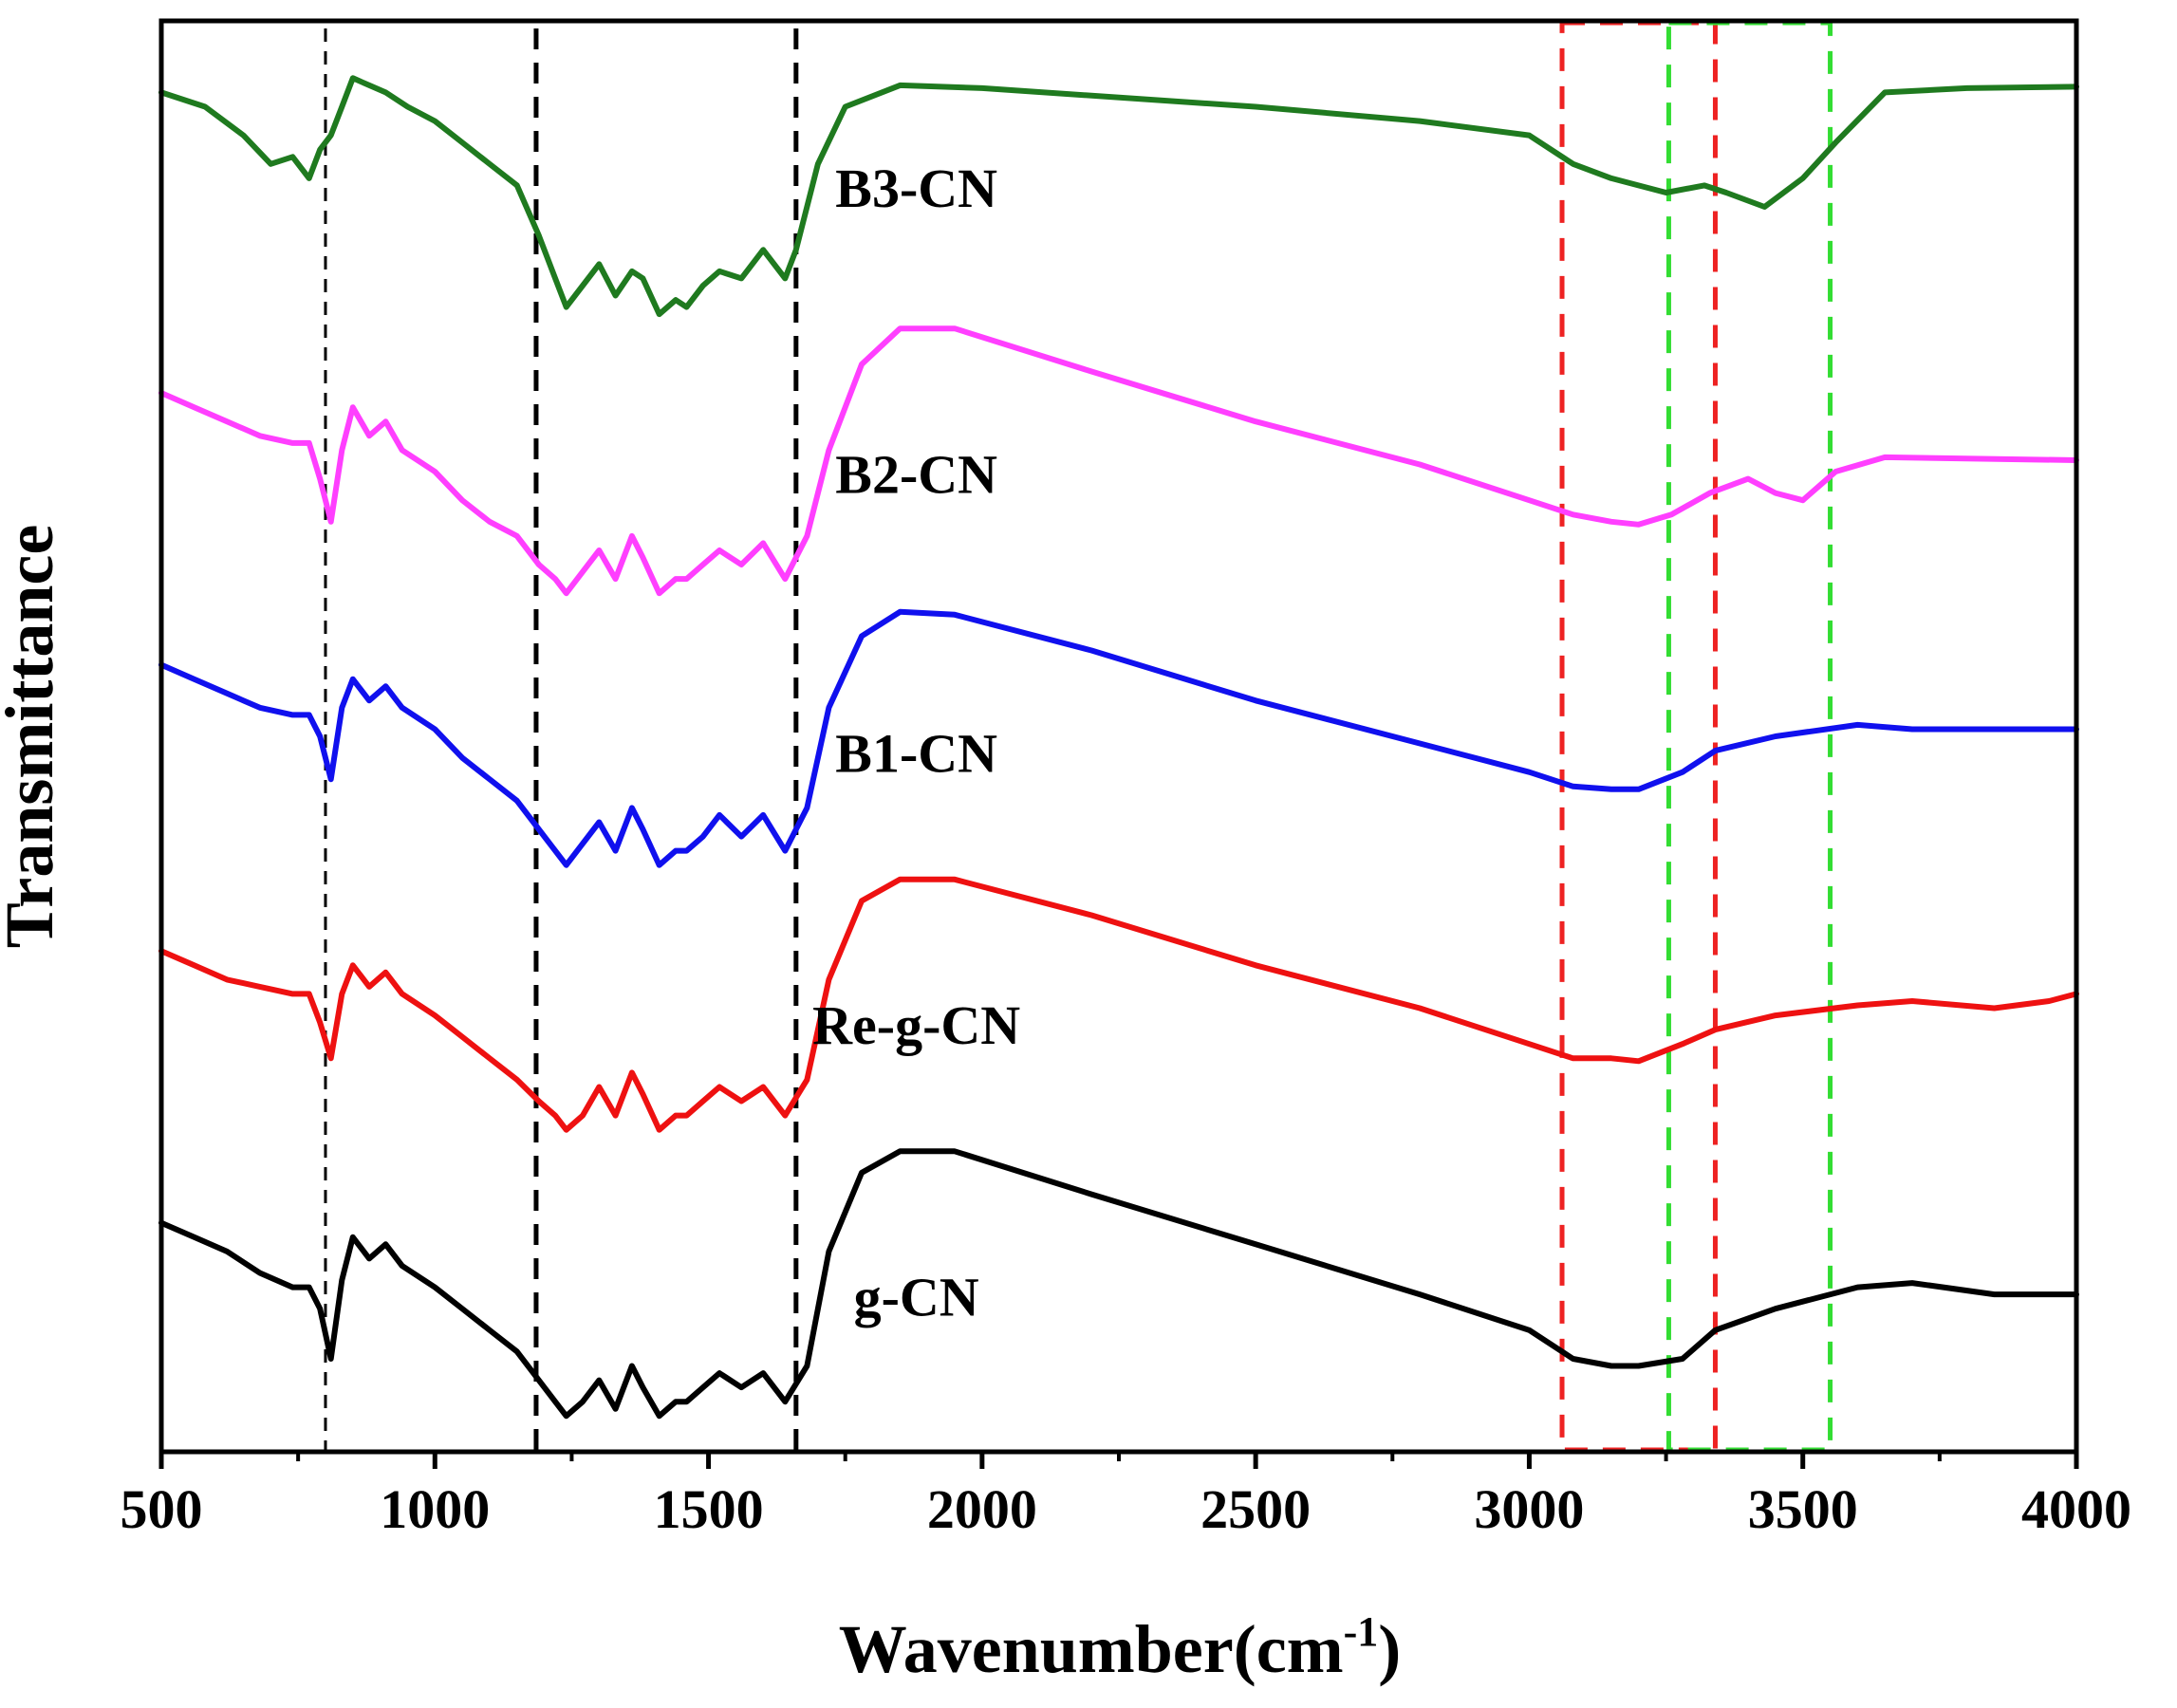  What do you see at coordinates (709, 1509) in the screenshot?
I see `x-tick-label-1500: 1500` at bounding box center [709, 1509].